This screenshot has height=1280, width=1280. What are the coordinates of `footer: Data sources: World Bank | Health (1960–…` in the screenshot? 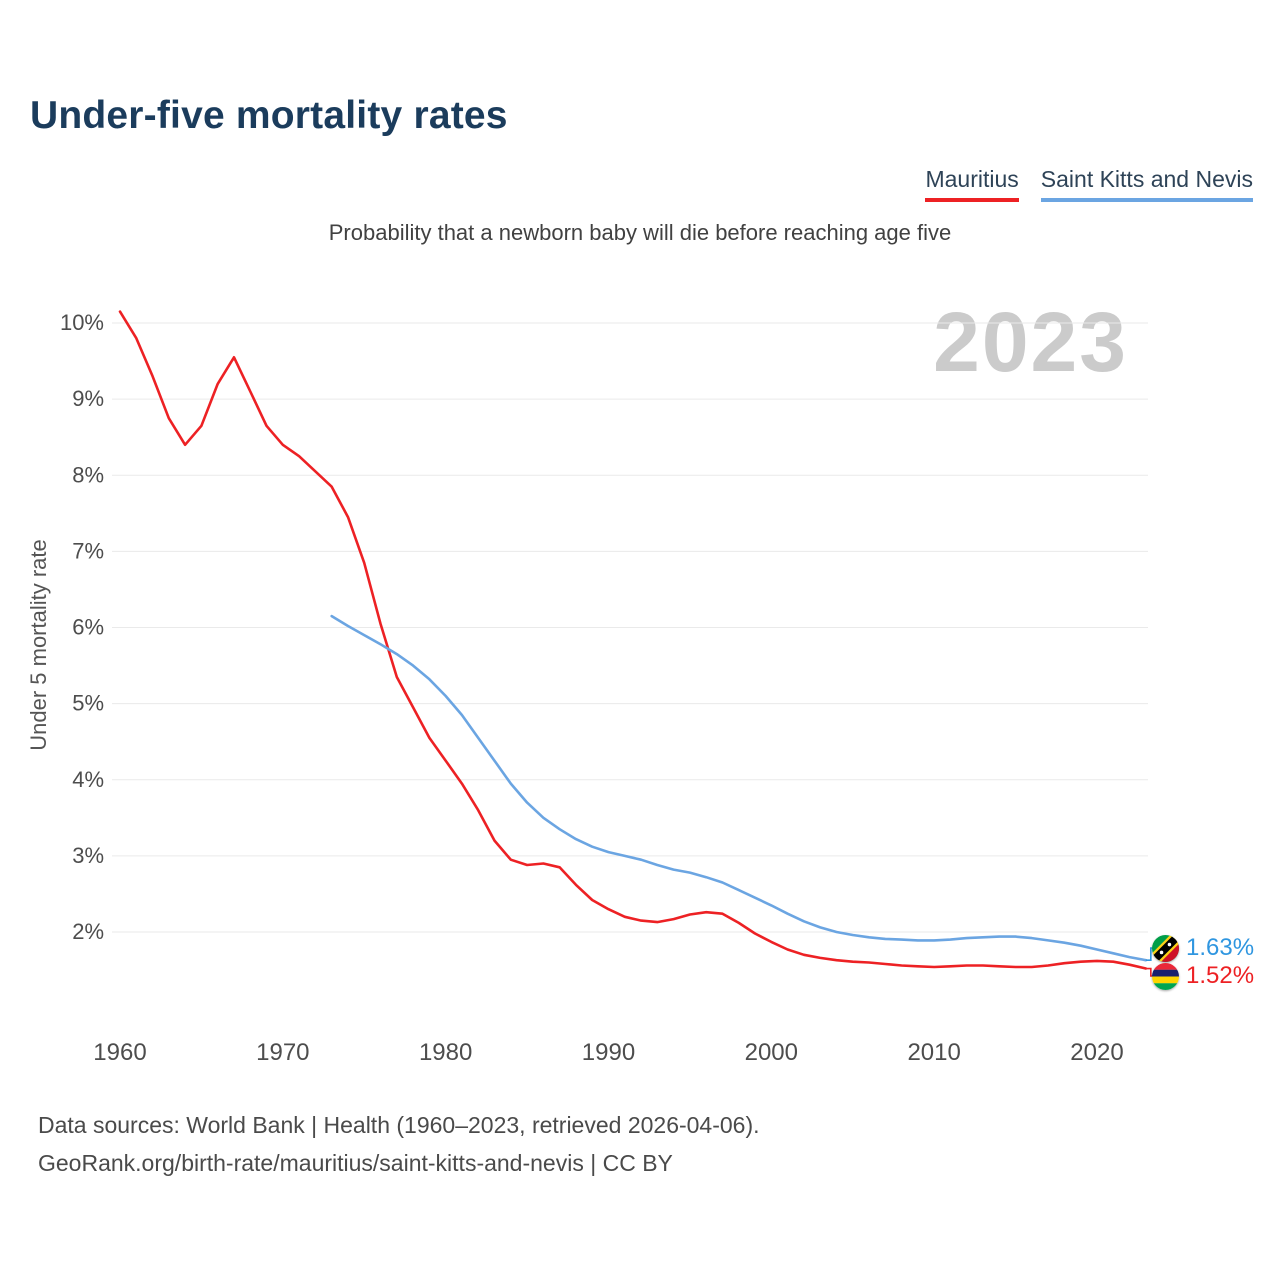 It's located at (399, 1144).